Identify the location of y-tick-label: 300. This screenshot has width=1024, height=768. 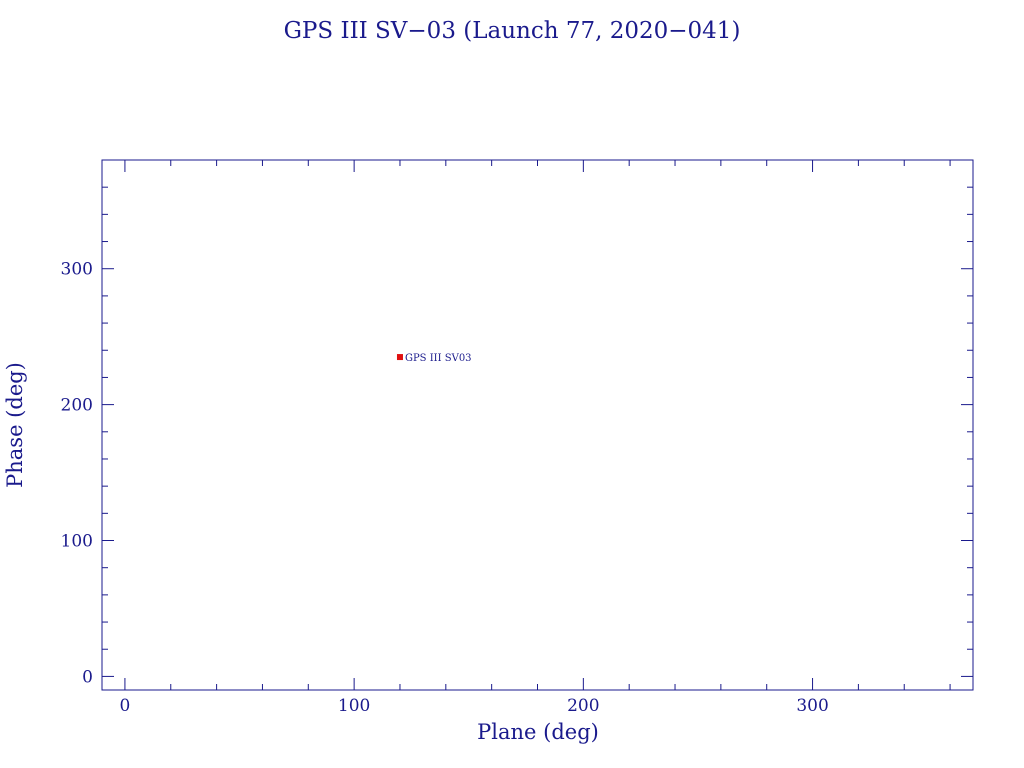
(77, 270).